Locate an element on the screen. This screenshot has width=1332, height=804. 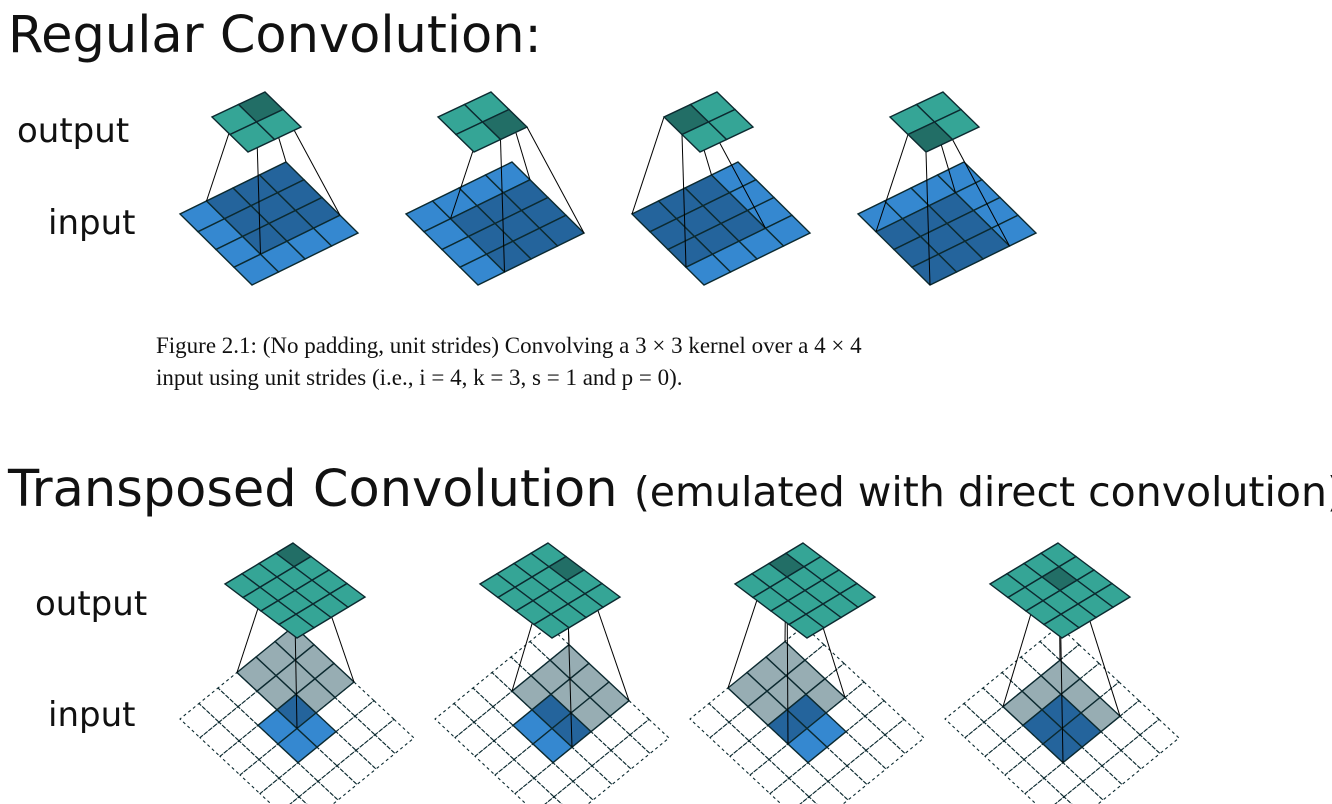
regular-input-label: input is located at coordinates (92, 223).